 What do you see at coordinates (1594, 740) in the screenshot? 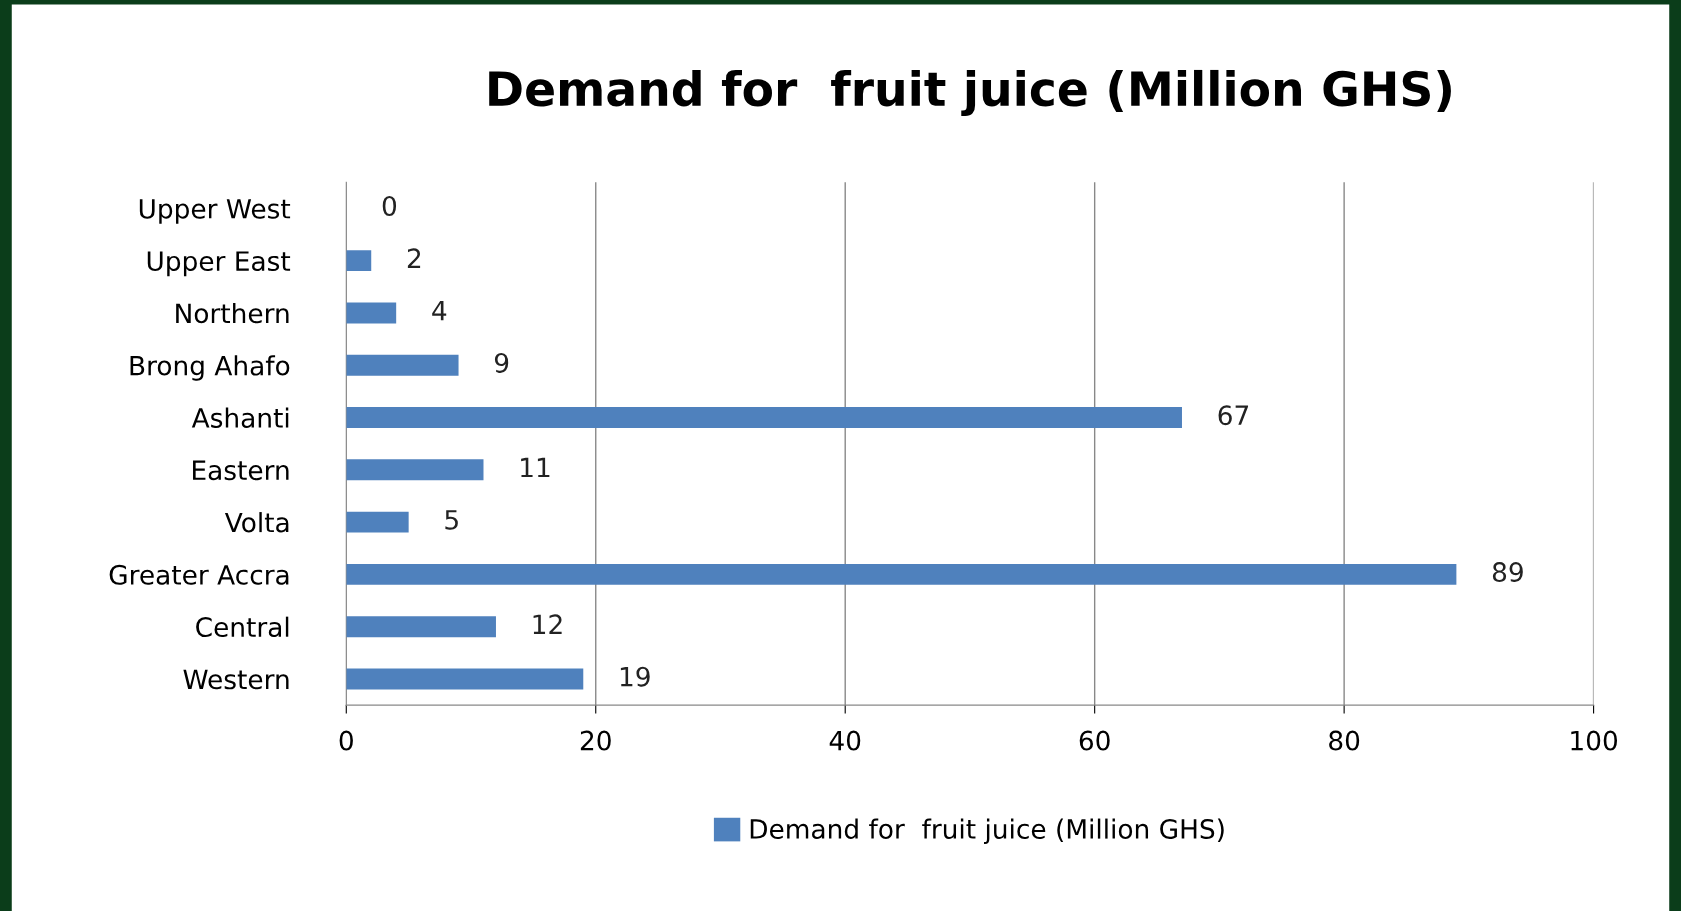
I see `x-tick-label: 100` at bounding box center [1594, 740].